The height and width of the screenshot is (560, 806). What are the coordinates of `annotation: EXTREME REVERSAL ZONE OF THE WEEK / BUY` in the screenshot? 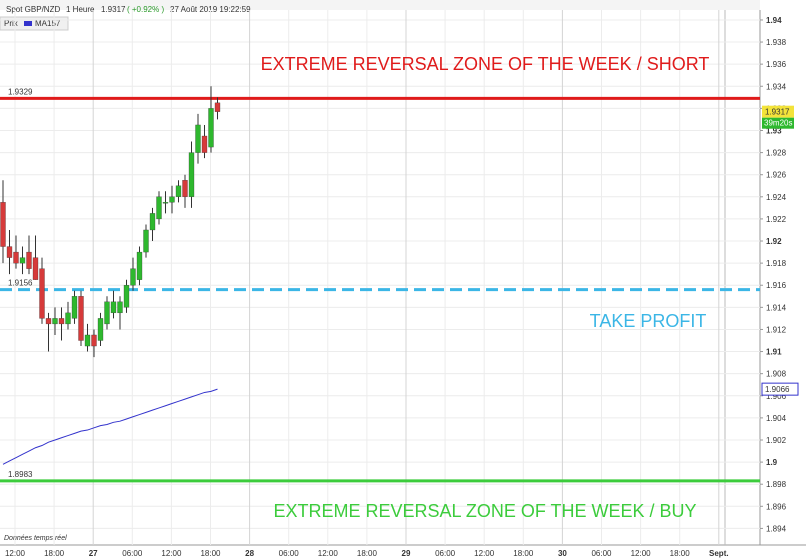 It's located at (484, 511).